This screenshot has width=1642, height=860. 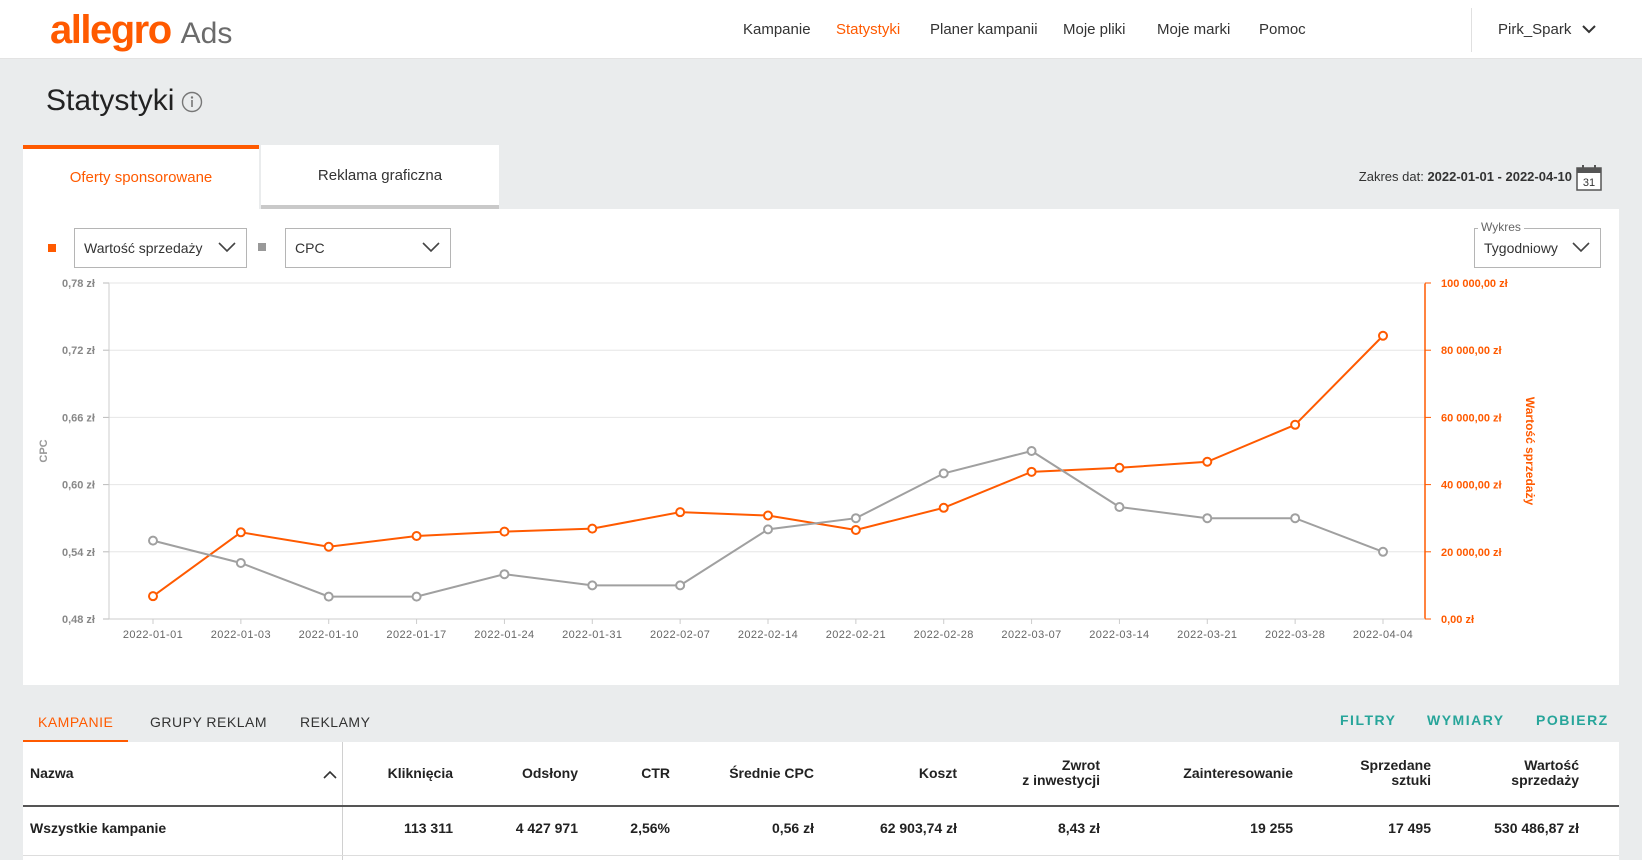 I want to click on info-icon, so click(x=192, y=102).